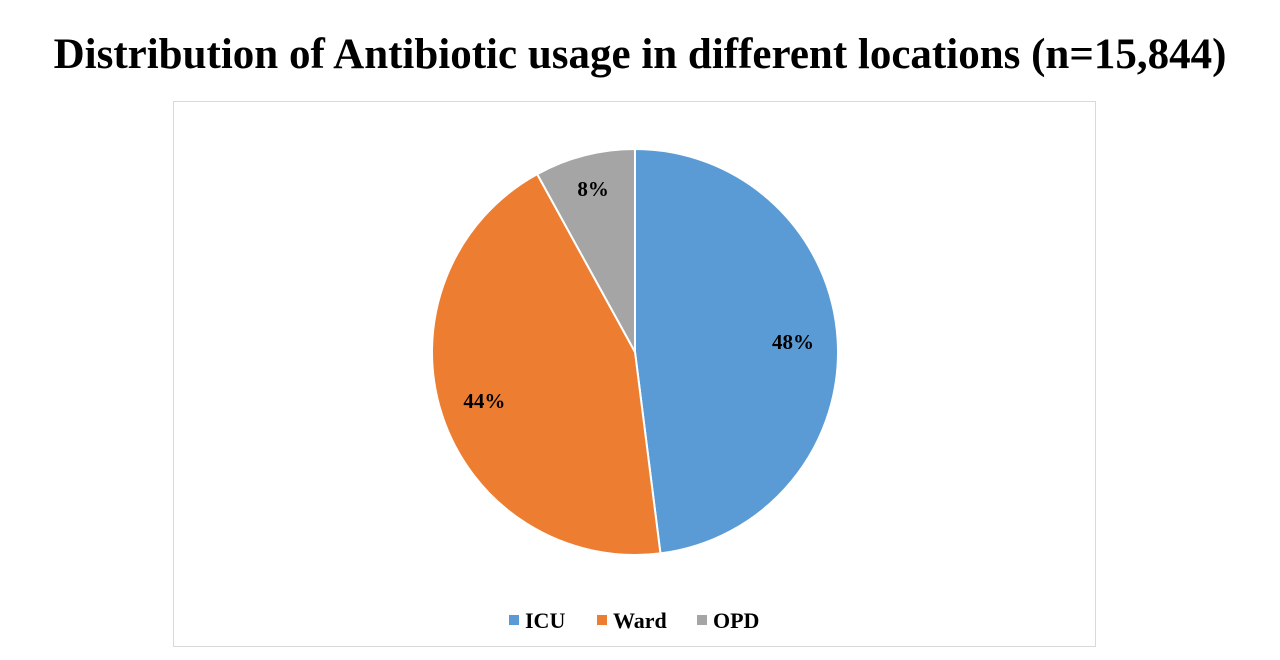 This screenshot has height=660, width=1280. What do you see at coordinates (545, 620) in the screenshot?
I see `legend-label-icu: ICU` at bounding box center [545, 620].